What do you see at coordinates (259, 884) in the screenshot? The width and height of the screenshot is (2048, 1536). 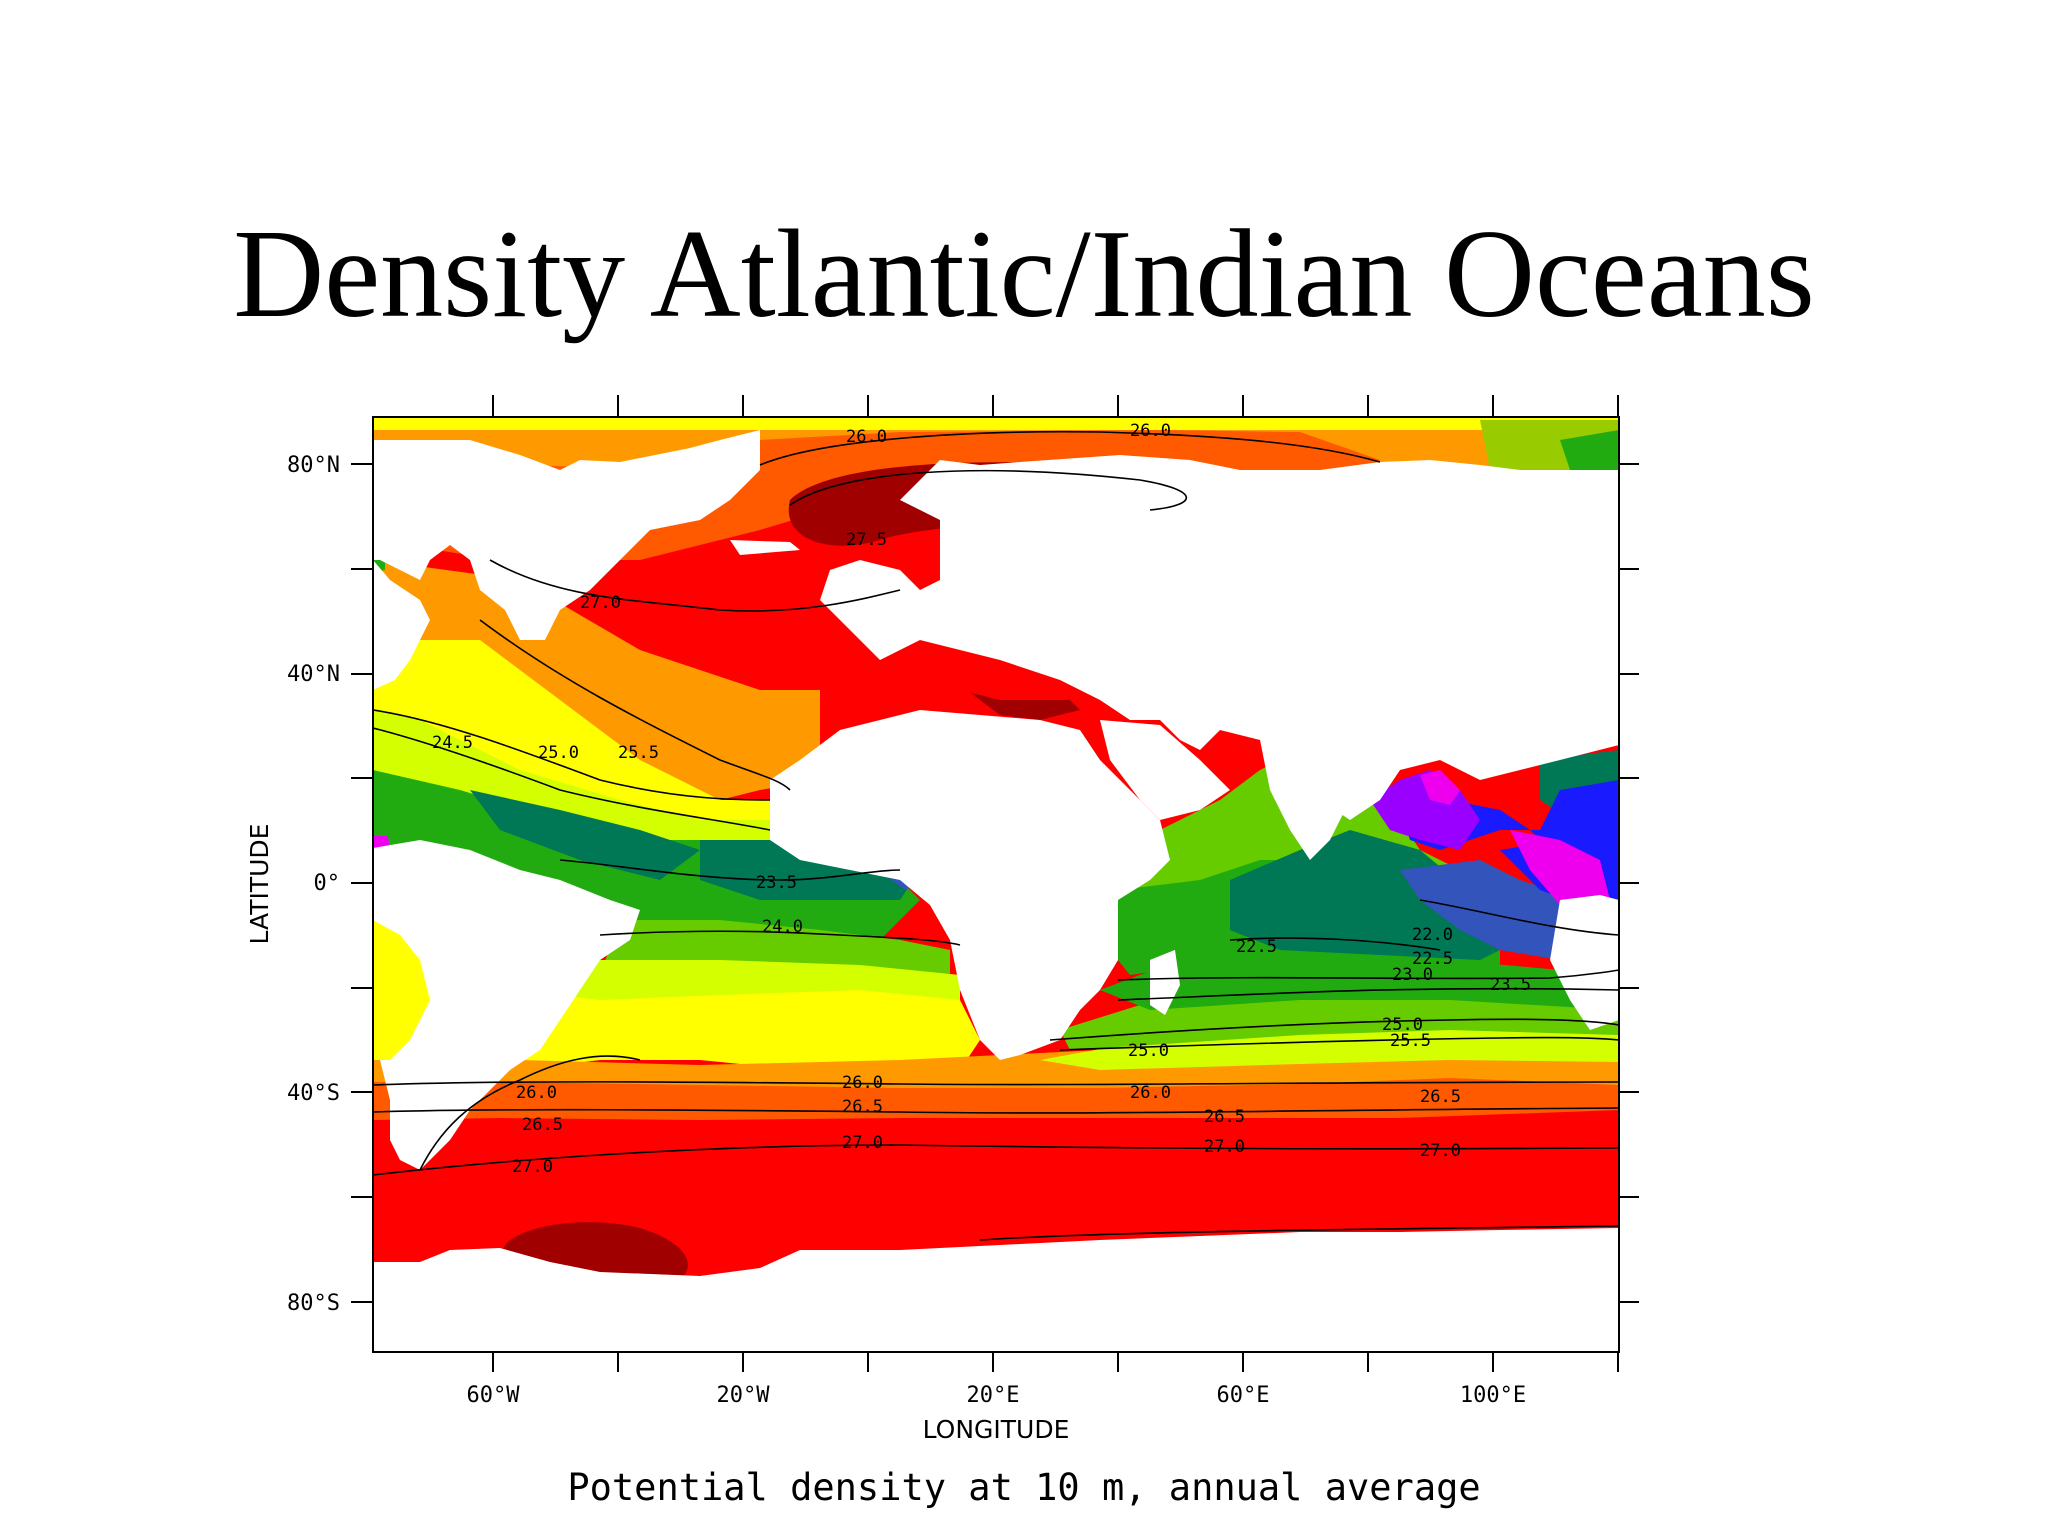 I see `y-axis-label: LATITUDE` at bounding box center [259, 884].